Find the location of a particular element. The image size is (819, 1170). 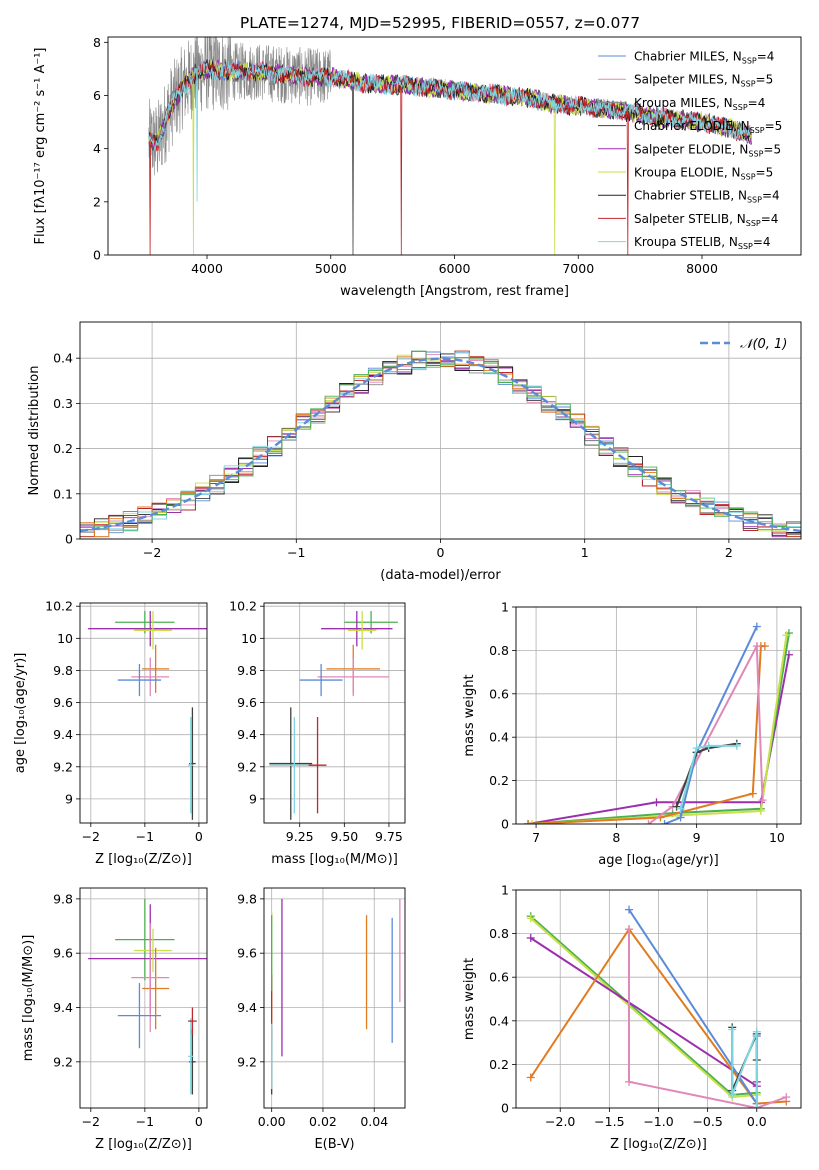

legend: 𝒩(0, 1) is located at coordinates (743, 344).